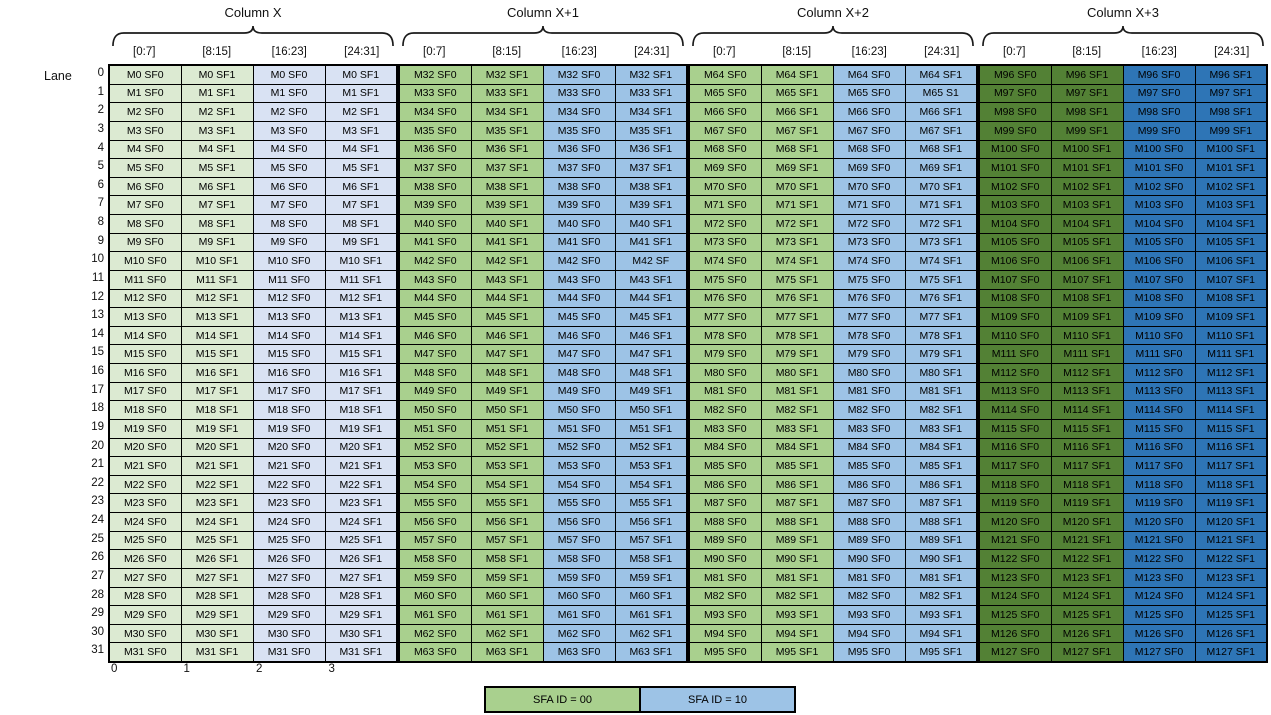  Describe the element at coordinates (1087, 168) in the screenshot. I see `cell: M101 SF1` at that location.